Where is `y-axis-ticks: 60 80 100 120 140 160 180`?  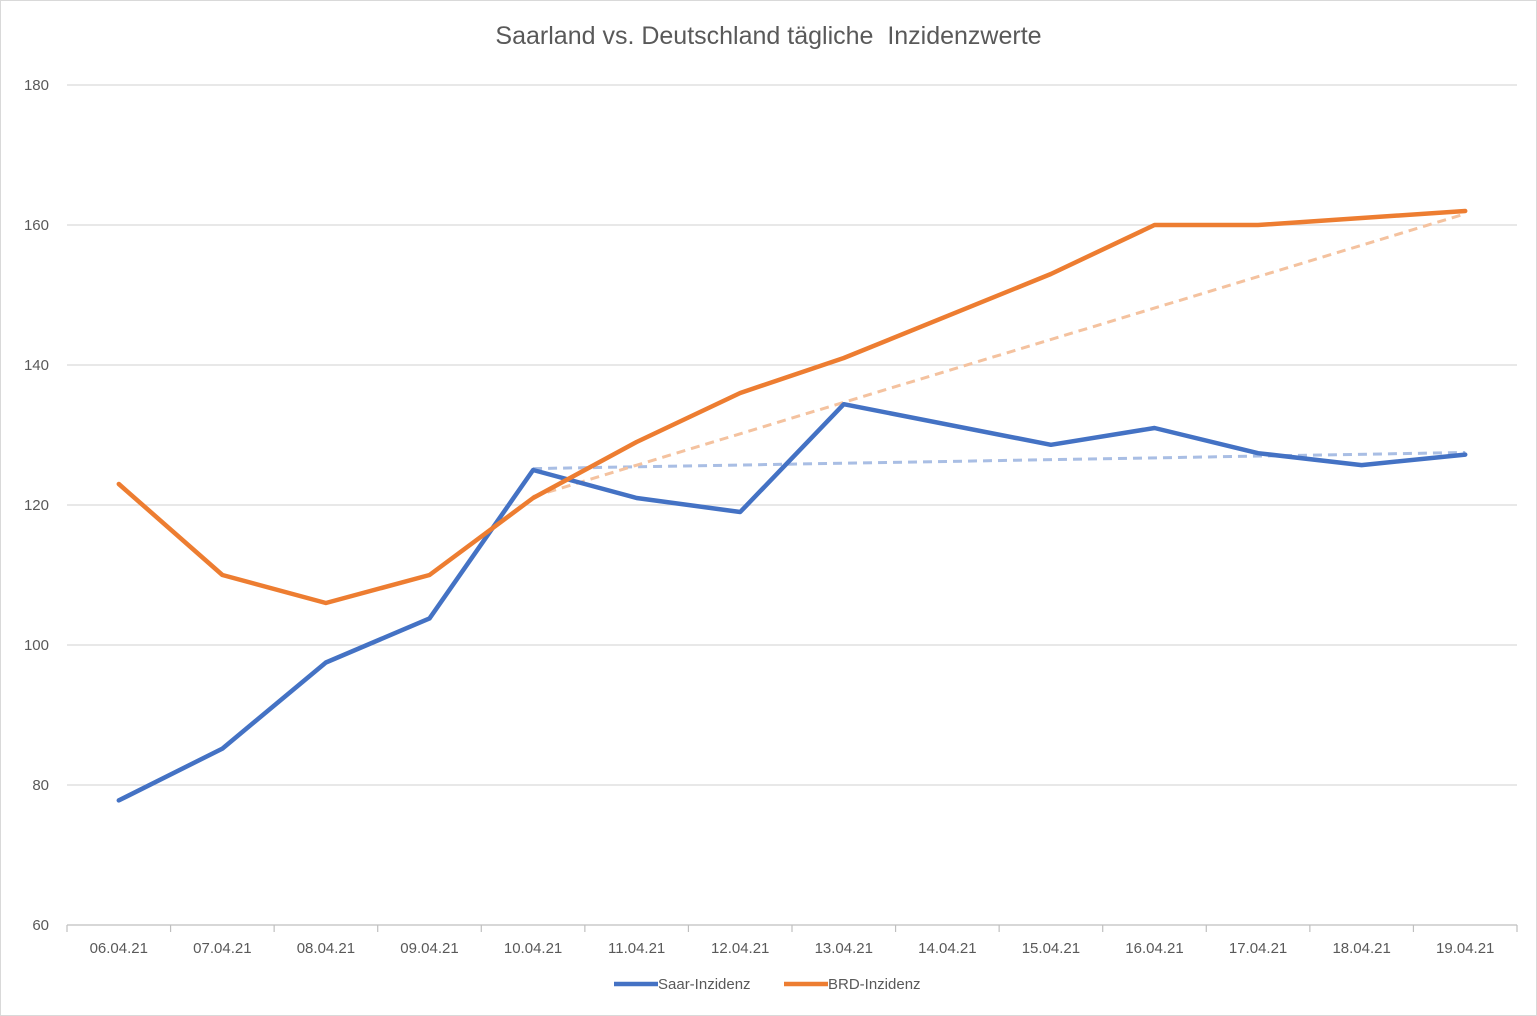 y-axis-ticks: 60 80 100 120 140 160 180 is located at coordinates (36, 505).